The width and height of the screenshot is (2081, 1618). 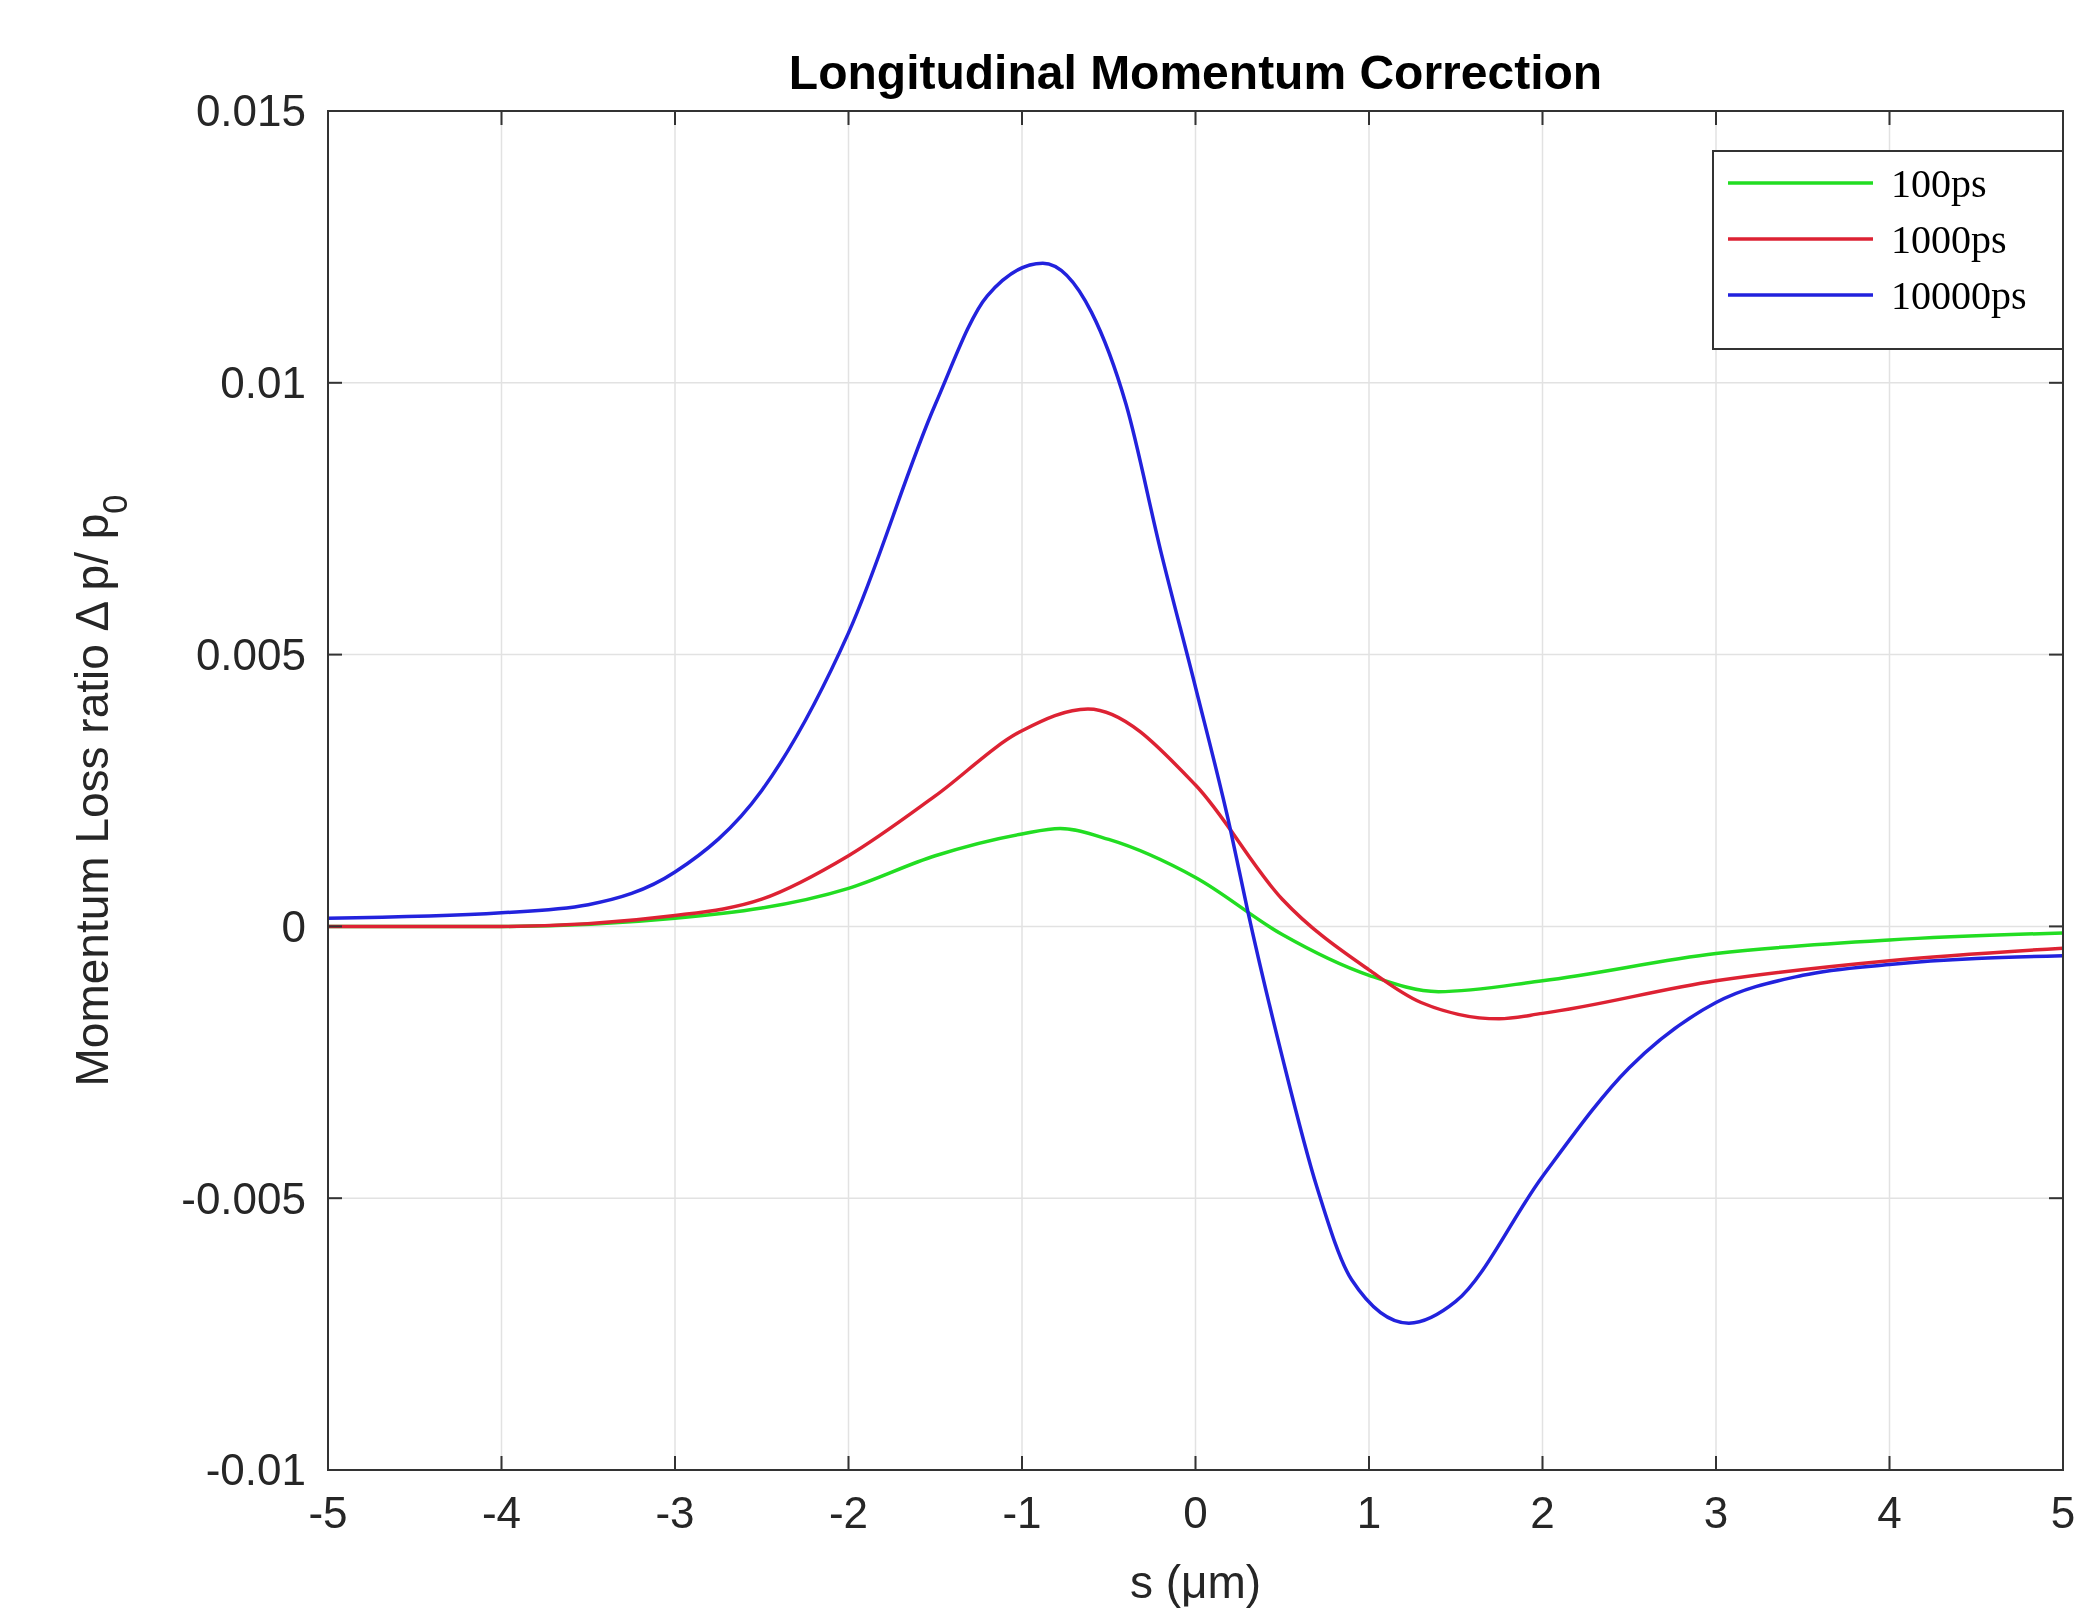 I want to click on y-tick-label: 0.01, so click(x=263, y=383).